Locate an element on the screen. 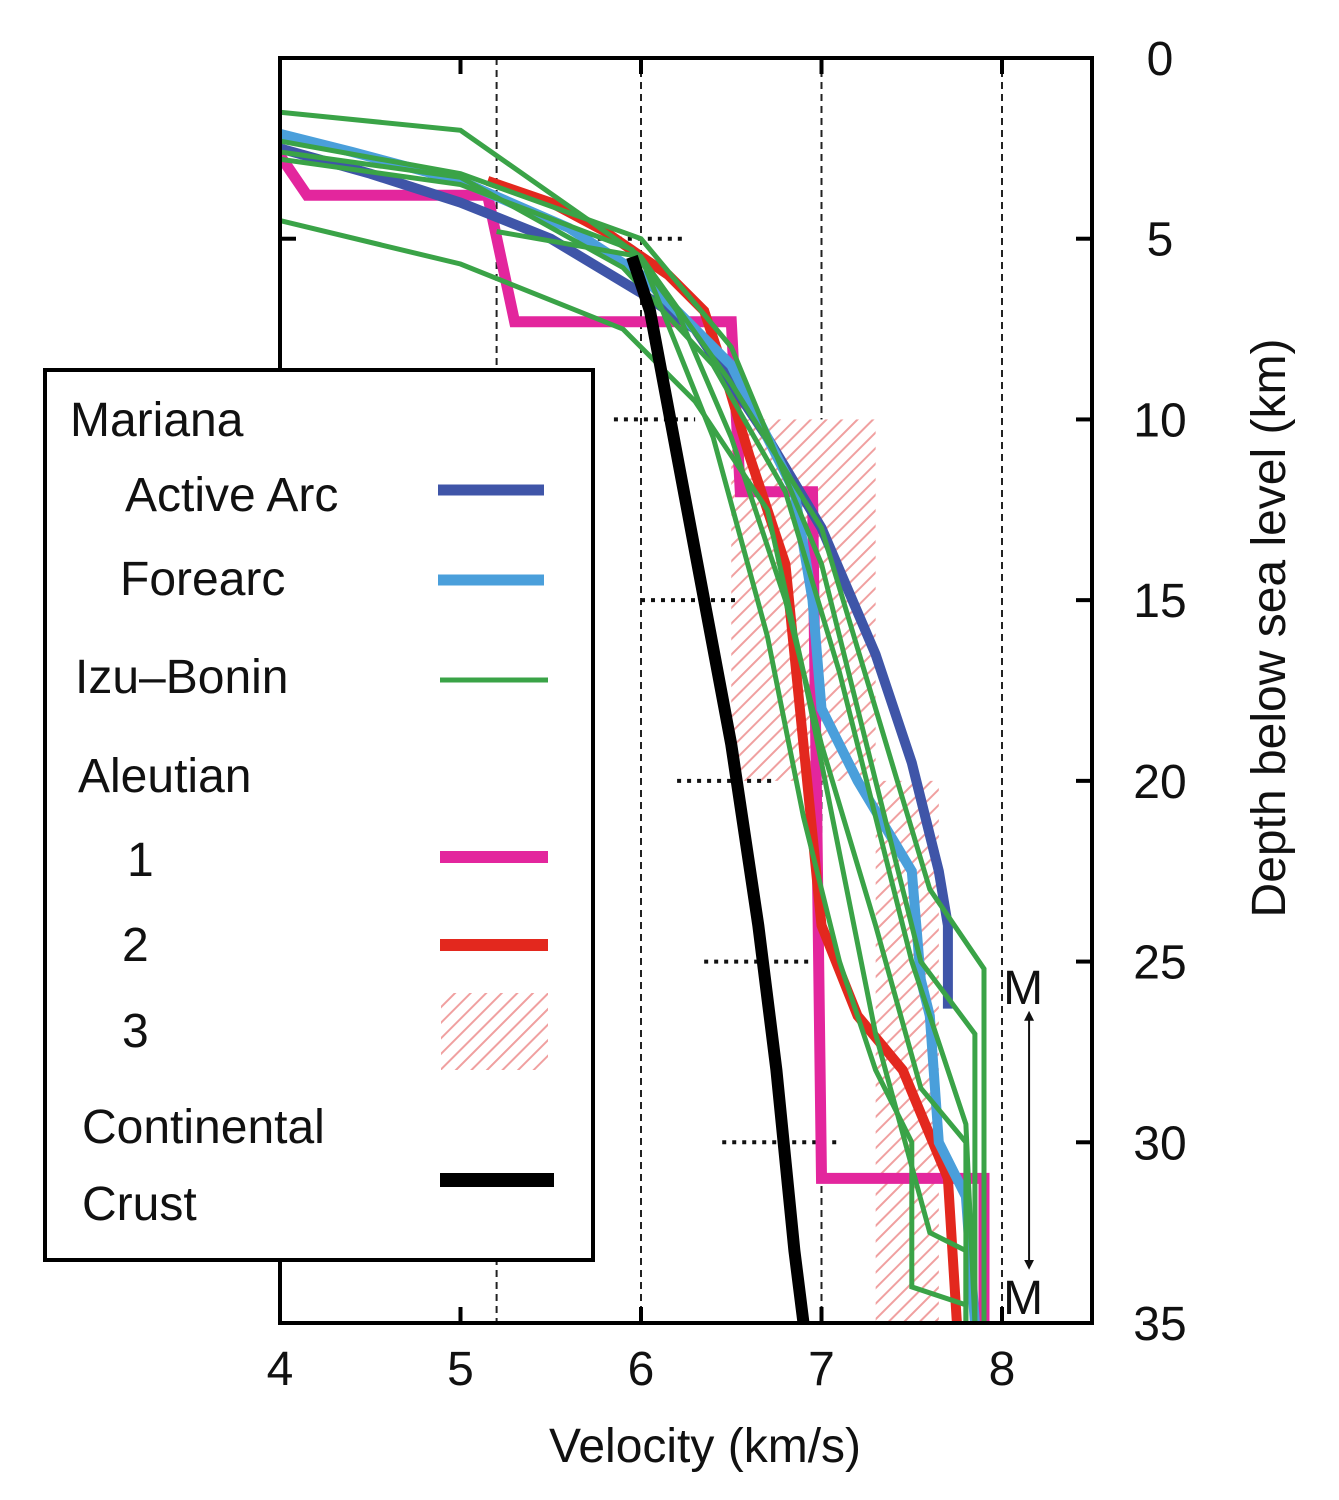 This screenshot has height=1500, width=1339. series-line-continental is located at coordinates (718, 788).